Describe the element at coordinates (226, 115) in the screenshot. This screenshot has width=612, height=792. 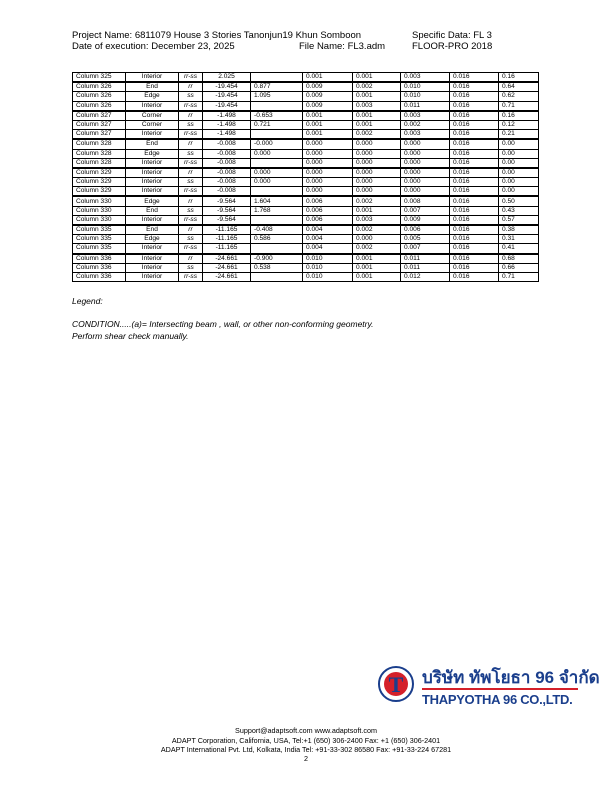
I see `table-cell: -1.498` at that location.